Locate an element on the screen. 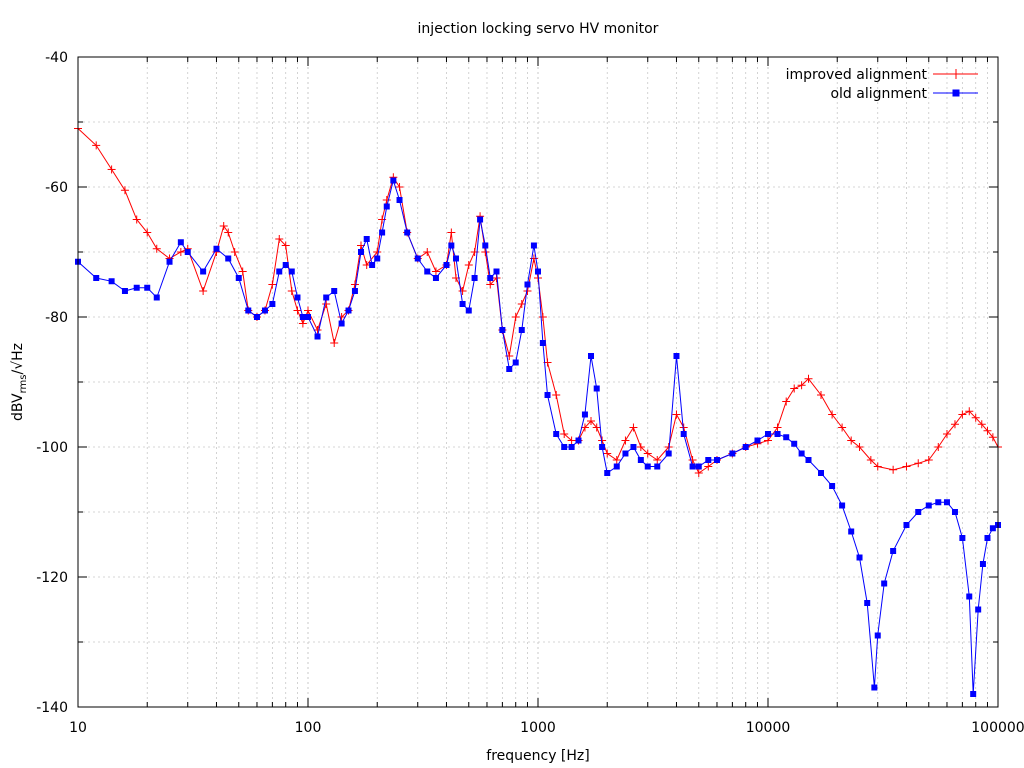 Image resolution: width=1024 pixels, height=768 pixels. y-axis-label-tail: /√Hz is located at coordinates (18, 359).